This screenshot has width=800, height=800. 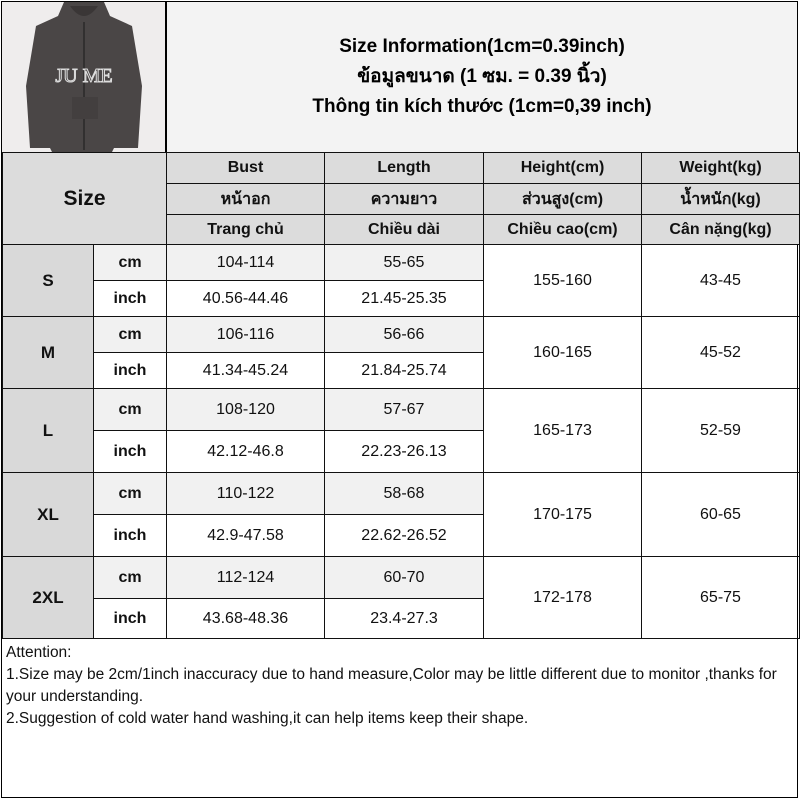 I want to click on bust-header-vi: Trang chủ, so click(x=245, y=229).